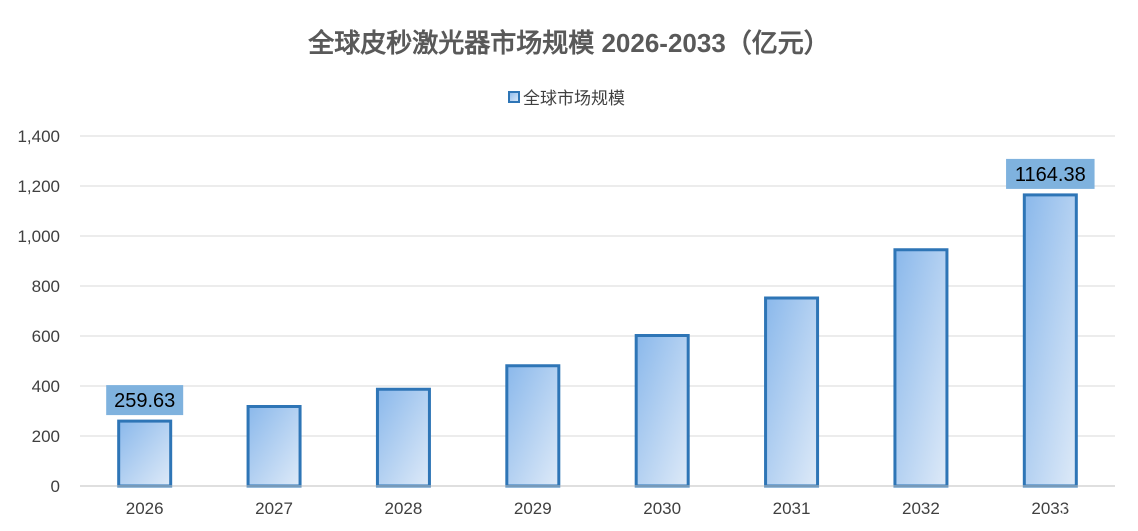 Image resolution: width=1138 pixels, height=531 pixels. What do you see at coordinates (1050, 508) in the screenshot?
I see `x-tick-label: 2033` at bounding box center [1050, 508].